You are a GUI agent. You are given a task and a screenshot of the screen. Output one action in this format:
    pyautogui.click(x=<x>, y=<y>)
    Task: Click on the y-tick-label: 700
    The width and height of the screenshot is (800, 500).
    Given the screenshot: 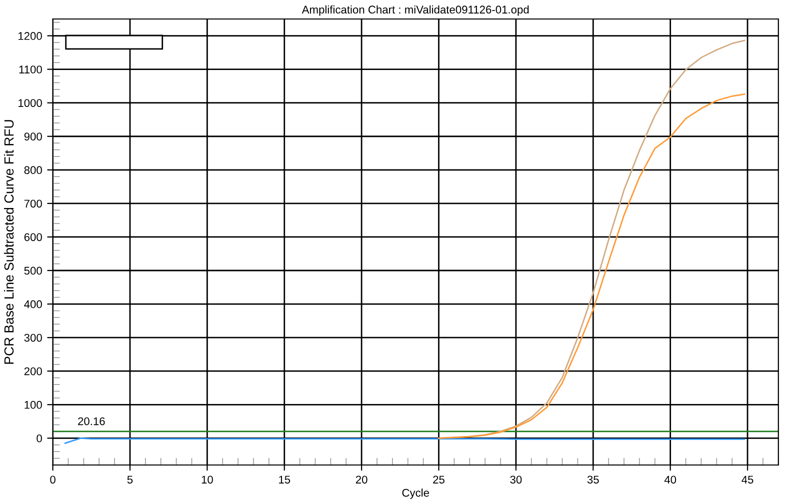 What is the action you would take?
    pyautogui.click(x=33, y=204)
    